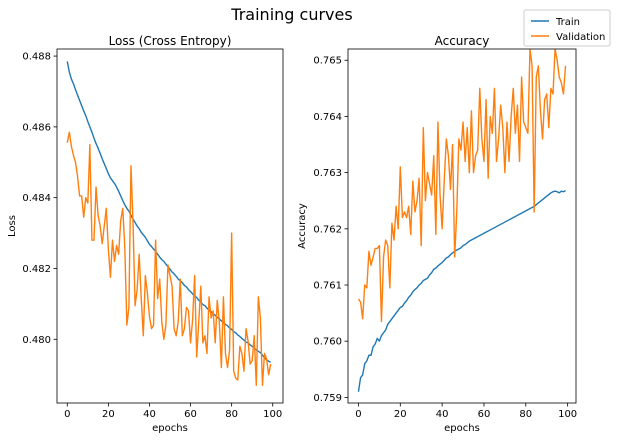 This screenshot has width=620, height=445. I want to click on figure-title: Training curves, so click(291, 14).